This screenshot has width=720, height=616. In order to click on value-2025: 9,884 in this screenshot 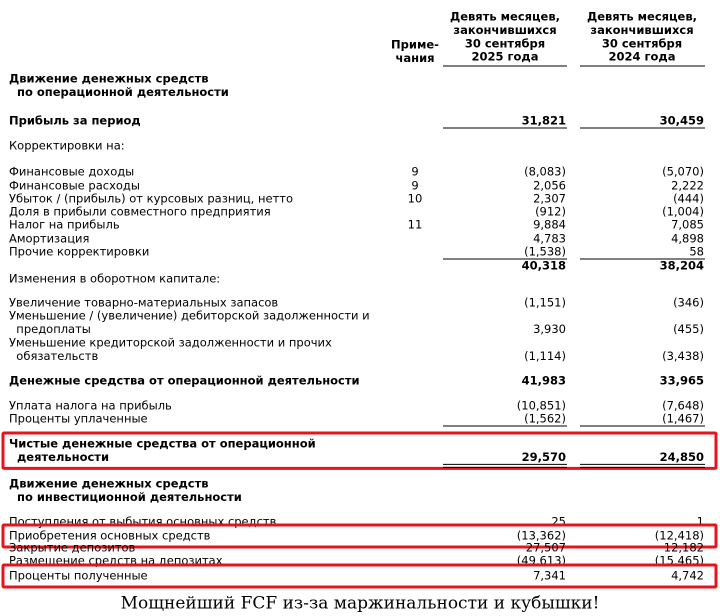, I will do `click(549, 225)`.